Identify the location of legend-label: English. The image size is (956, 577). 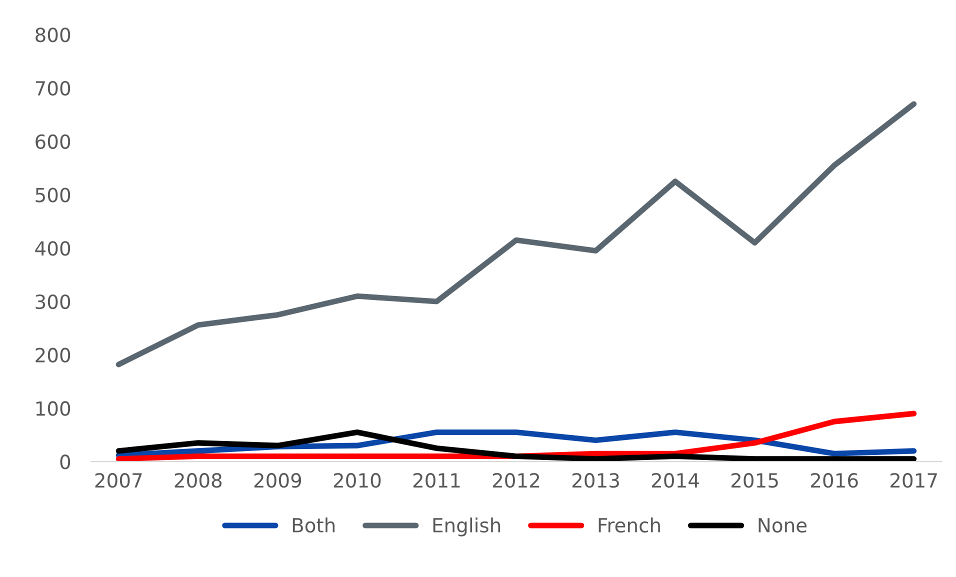
(466, 527).